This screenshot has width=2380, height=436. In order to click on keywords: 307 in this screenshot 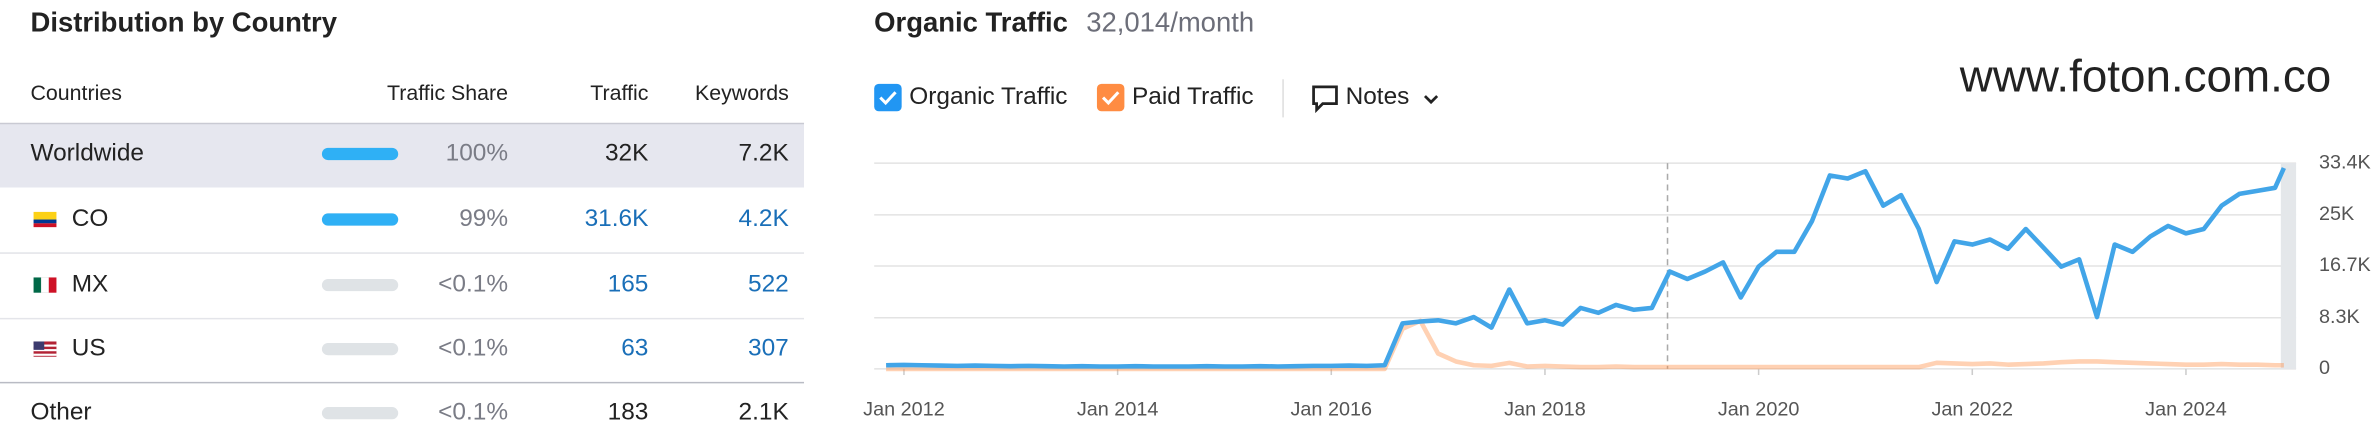, I will do `click(768, 348)`.